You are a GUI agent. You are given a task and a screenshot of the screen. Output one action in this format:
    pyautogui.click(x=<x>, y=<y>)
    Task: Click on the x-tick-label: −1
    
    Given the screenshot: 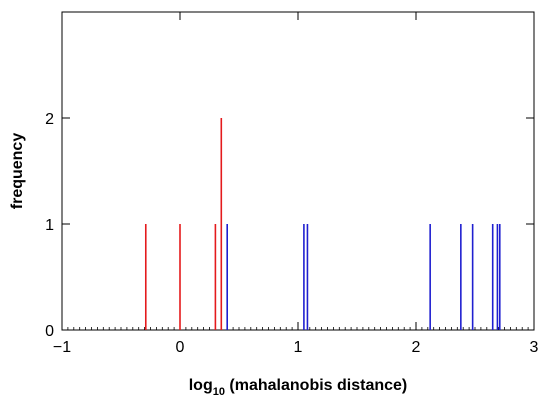 What is the action you would take?
    pyautogui.click(x=62, y=347)
    